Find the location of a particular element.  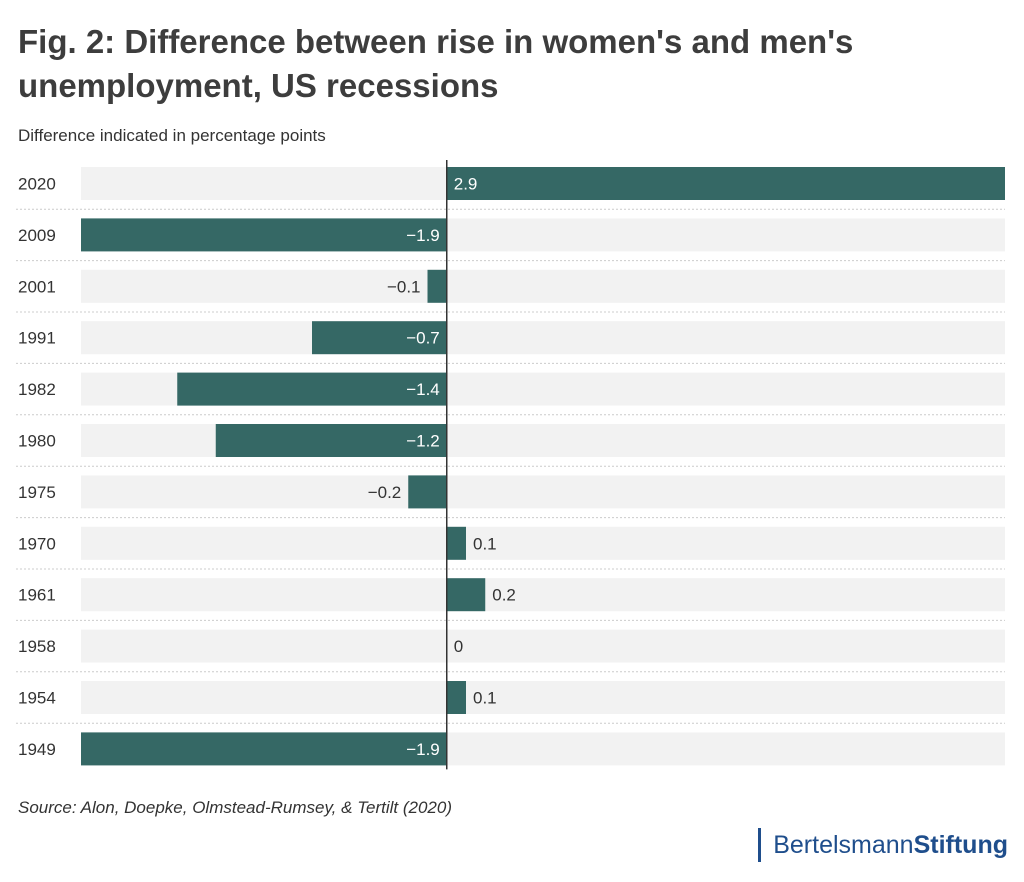

category-label: 1958 is located at coordinates (37, 646).